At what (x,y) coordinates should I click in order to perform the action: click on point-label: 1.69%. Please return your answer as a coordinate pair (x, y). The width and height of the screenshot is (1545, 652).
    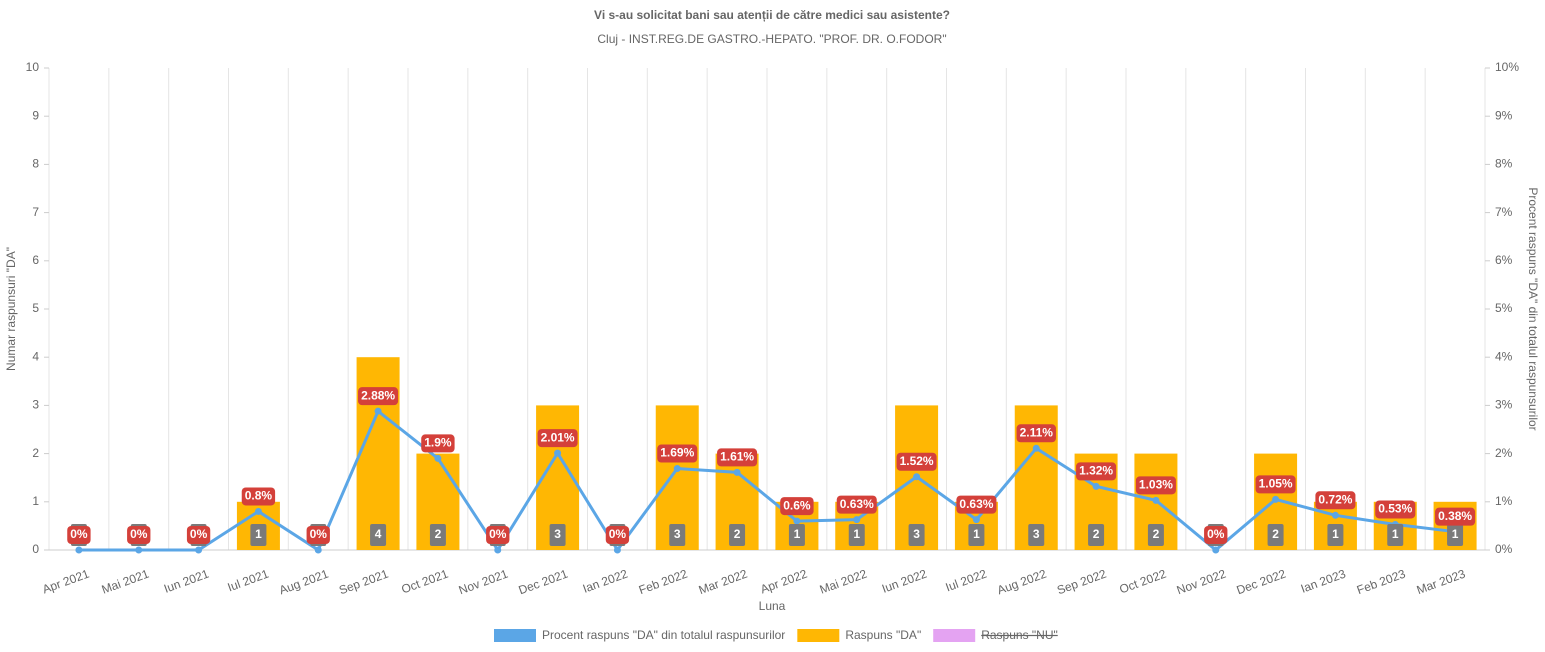
    Looking at the image, I should click on (677, 453).